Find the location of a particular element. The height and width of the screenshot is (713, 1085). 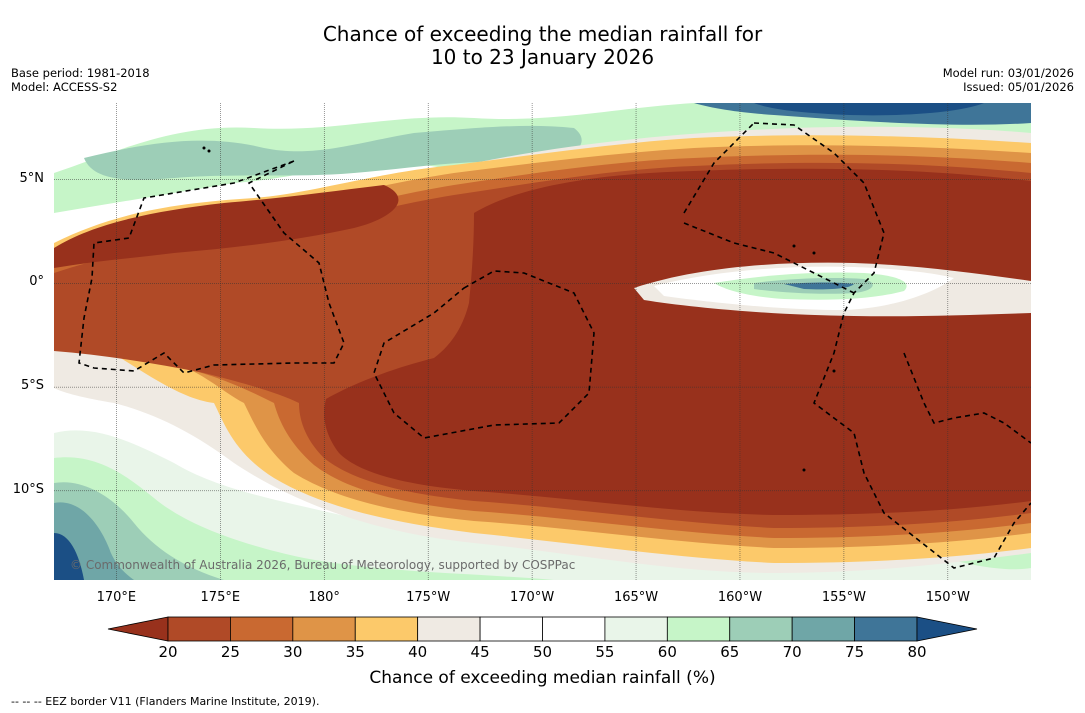

colorbar-tick: 75 is located at coordinates (855, 652).